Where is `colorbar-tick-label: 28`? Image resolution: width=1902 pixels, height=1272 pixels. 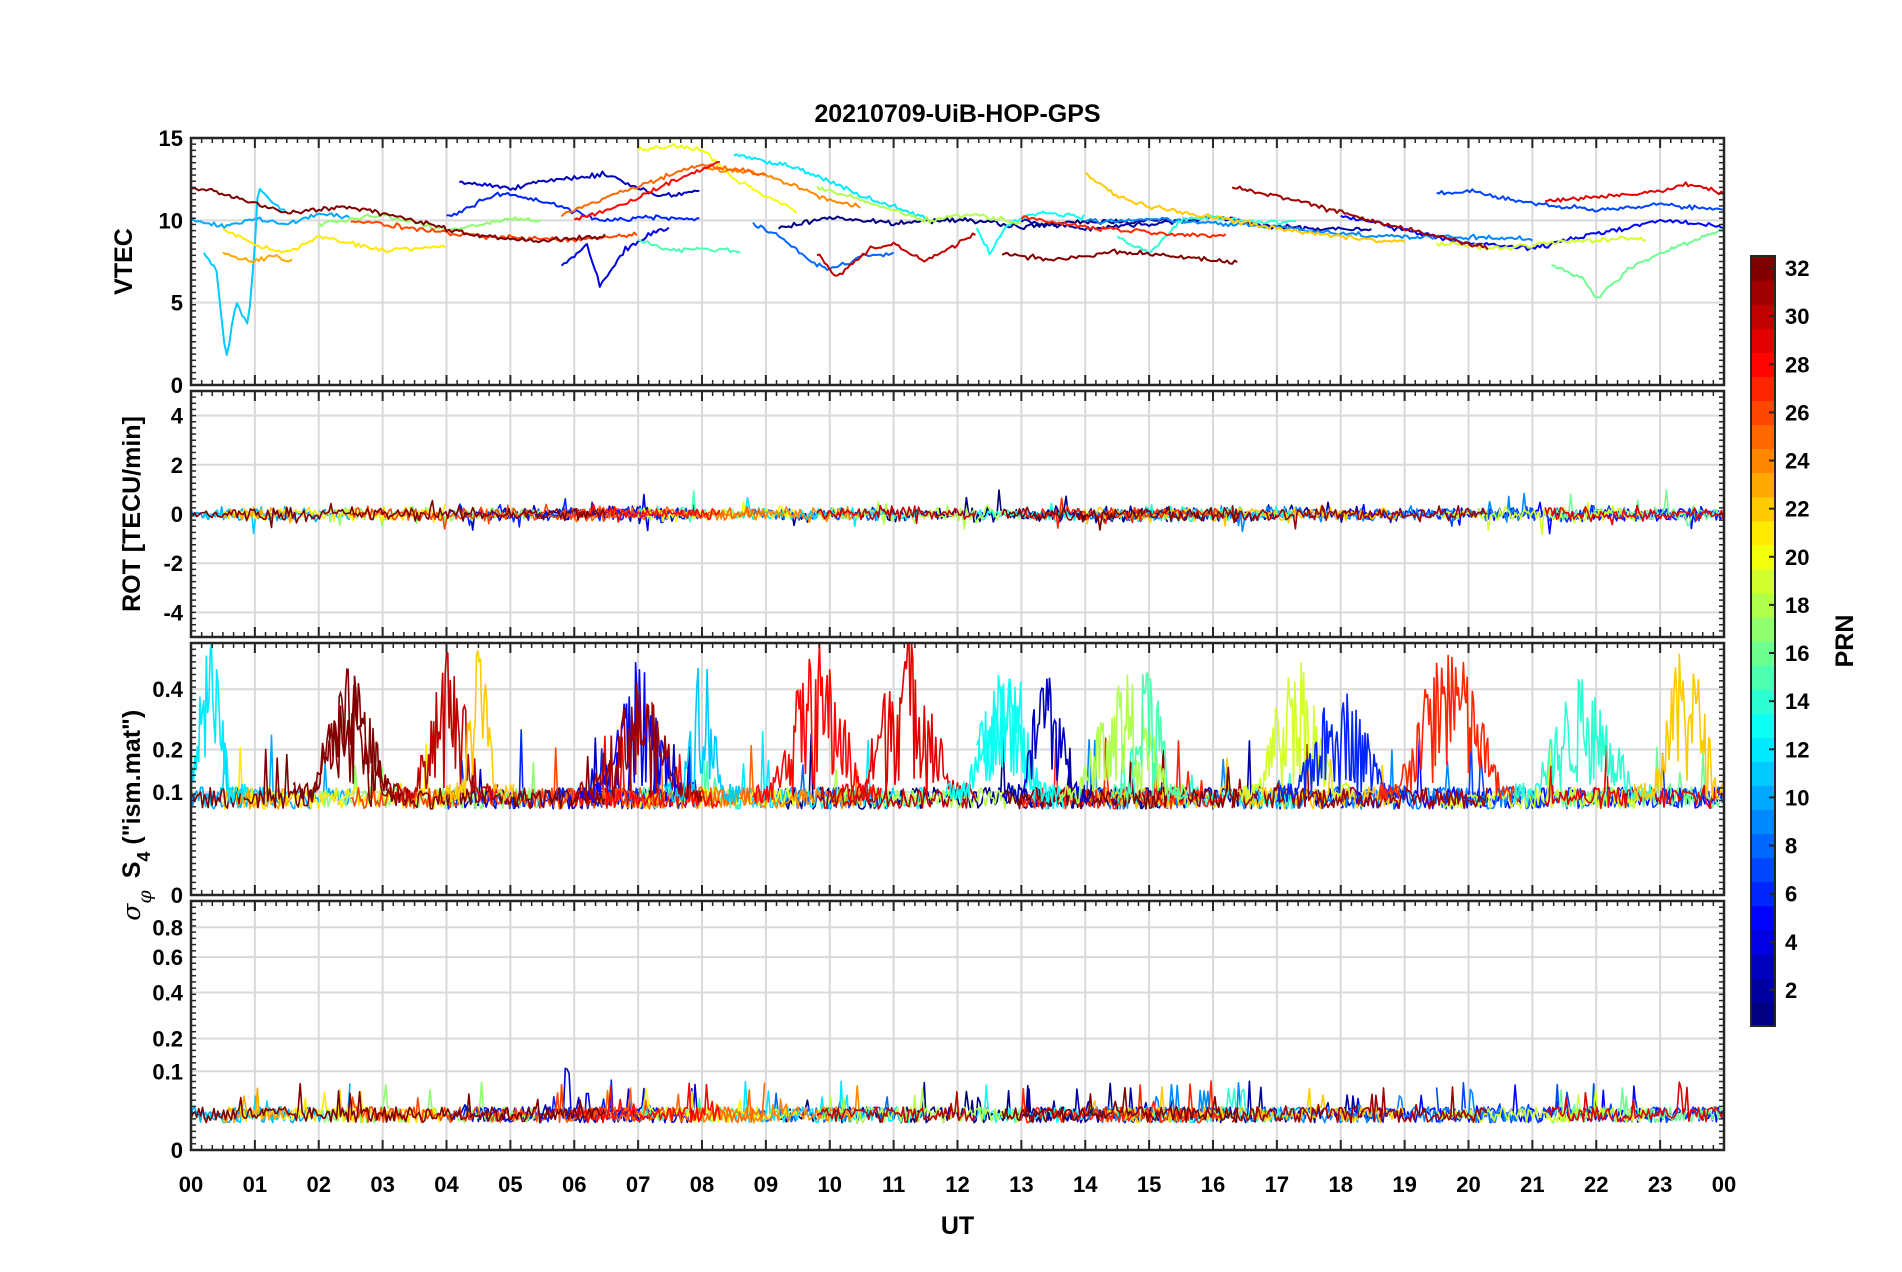 colorbar-tick-label: 28 is located at coordinates (1797, 364).